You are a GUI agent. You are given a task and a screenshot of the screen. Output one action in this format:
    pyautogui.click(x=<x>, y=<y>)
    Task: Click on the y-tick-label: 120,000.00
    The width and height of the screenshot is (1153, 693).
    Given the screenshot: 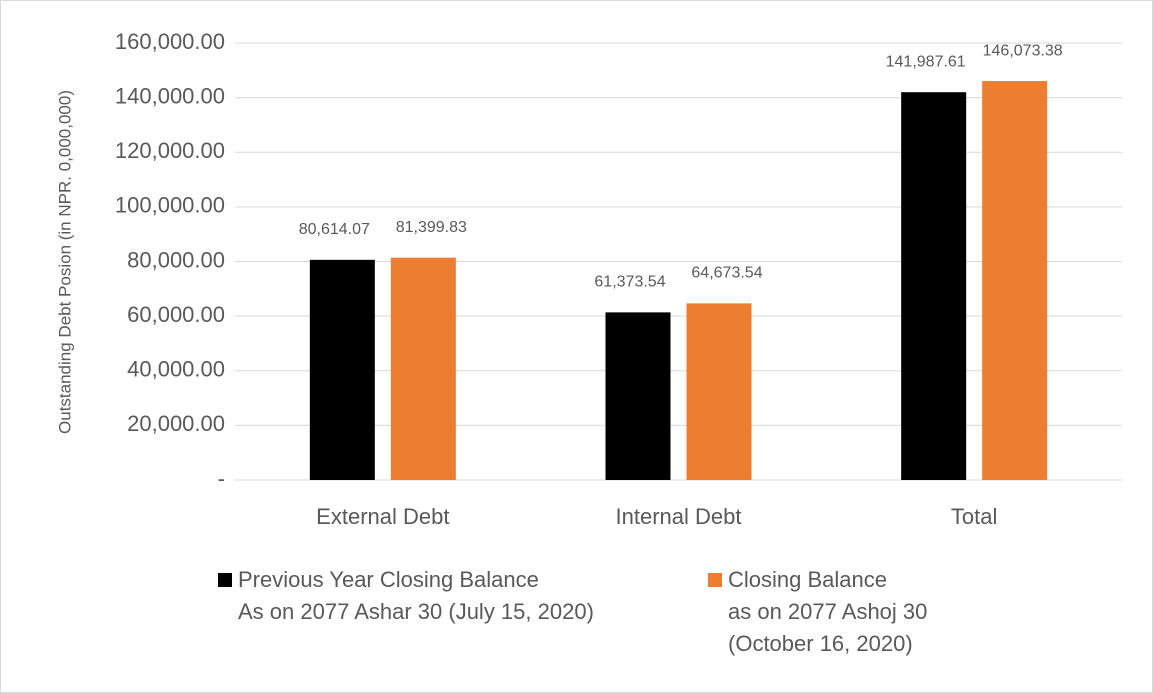 What is the action you would take?
    pyautogui.click(x=170, y=150)
    